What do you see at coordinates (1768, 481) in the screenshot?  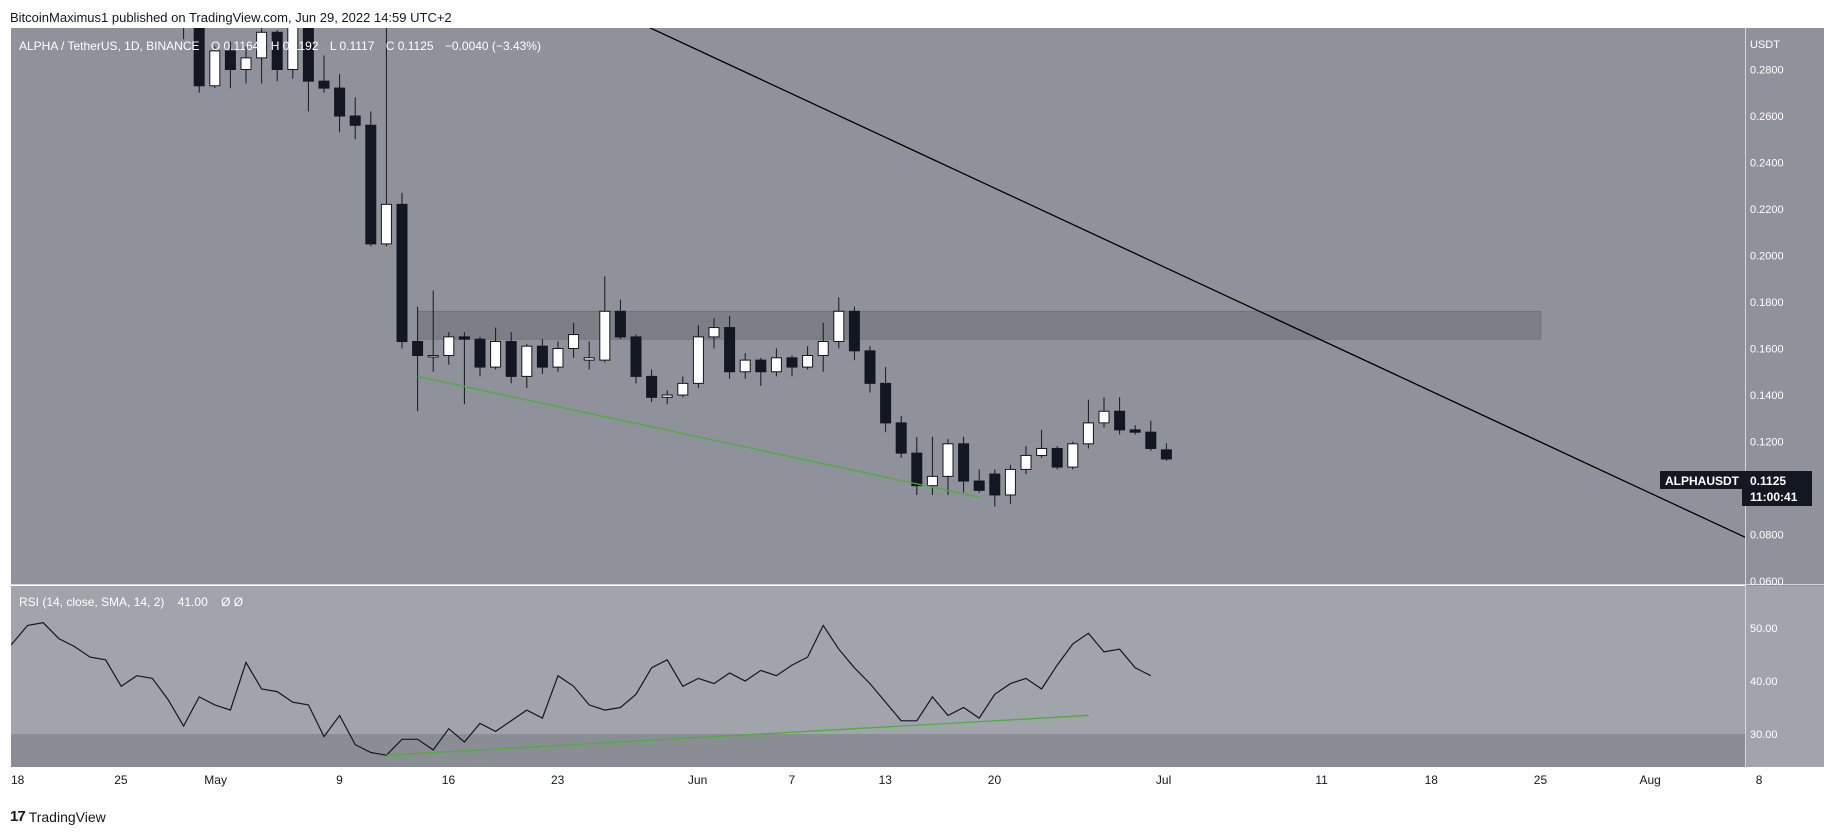 I see `price-badge-value: 0.1125` at bounding box center [1768, 481].